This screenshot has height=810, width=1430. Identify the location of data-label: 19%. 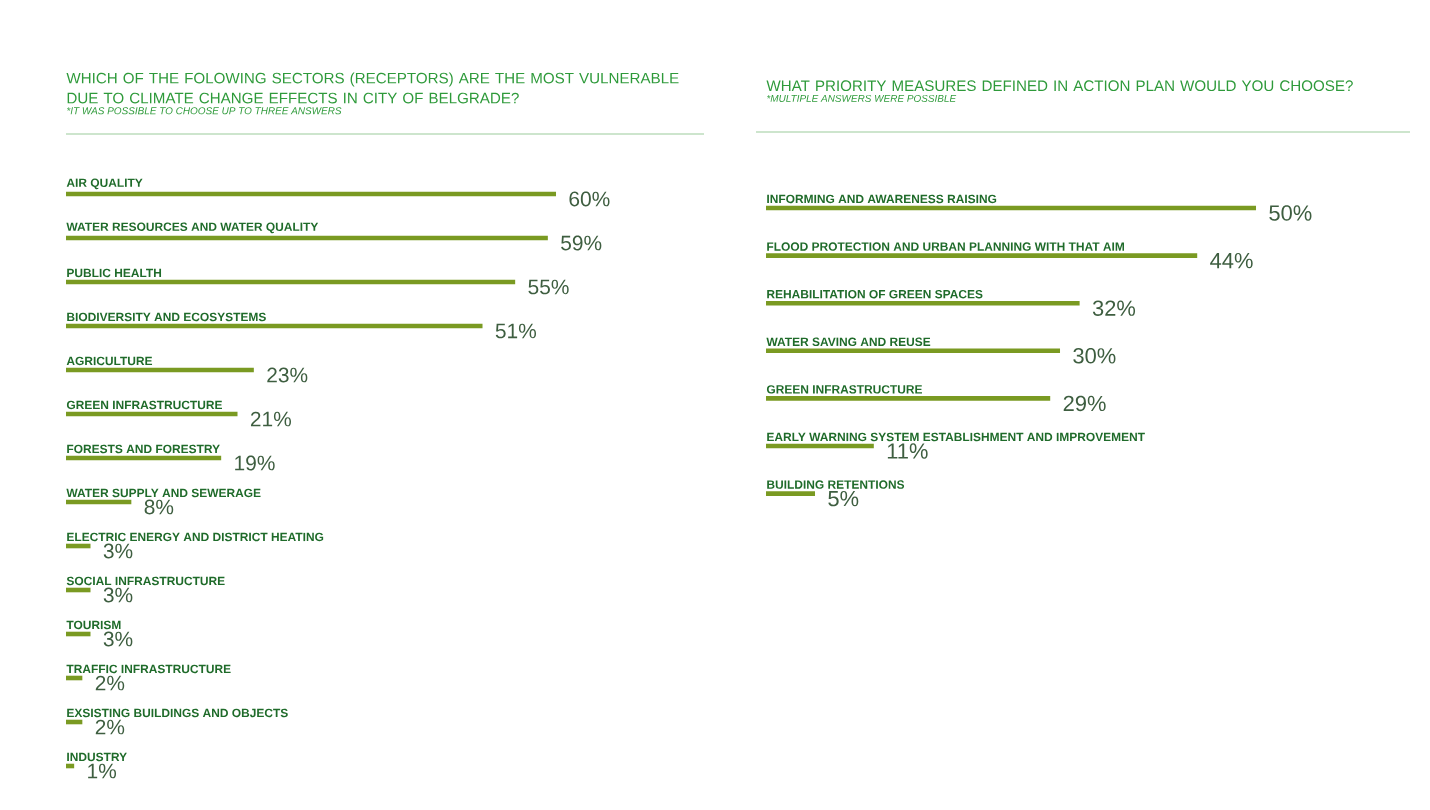
(255, 463).